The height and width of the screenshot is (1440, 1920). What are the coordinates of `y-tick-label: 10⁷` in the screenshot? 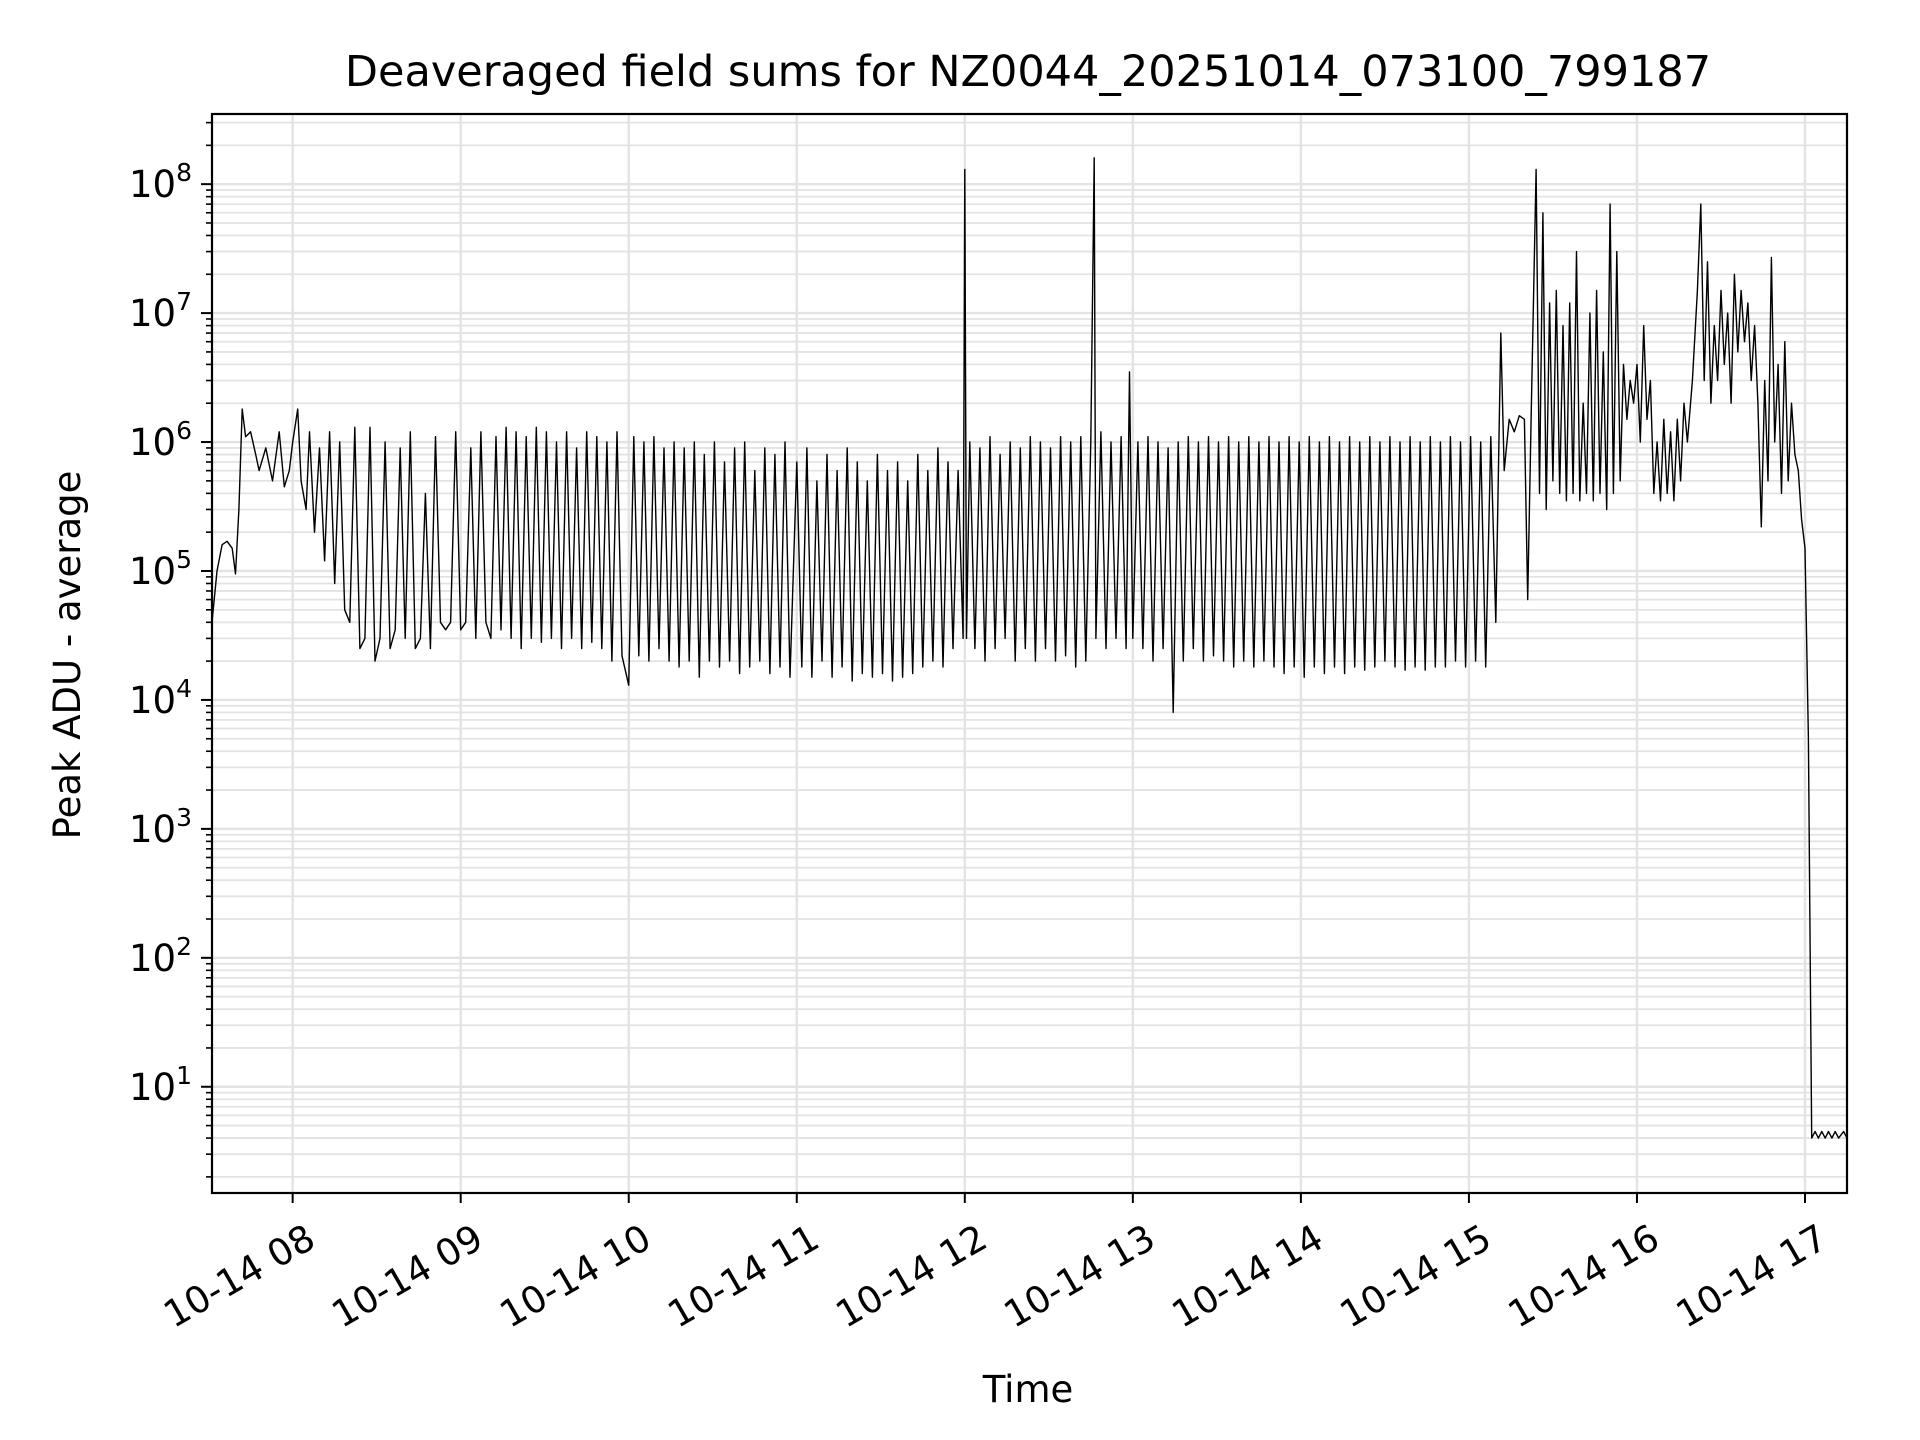 It's located at (160, 311).